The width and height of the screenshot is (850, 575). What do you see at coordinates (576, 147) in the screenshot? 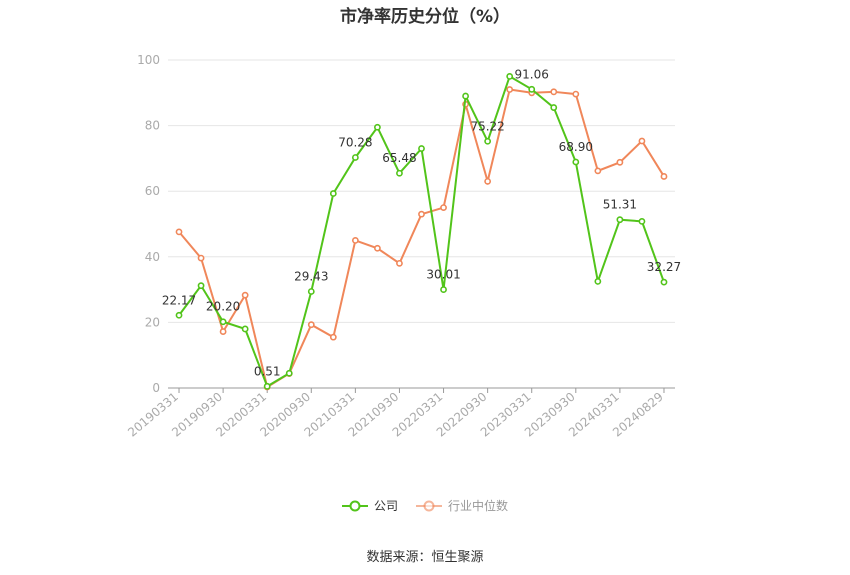
I see `data-label-company: 68.90` at bounding box center [576, 147].